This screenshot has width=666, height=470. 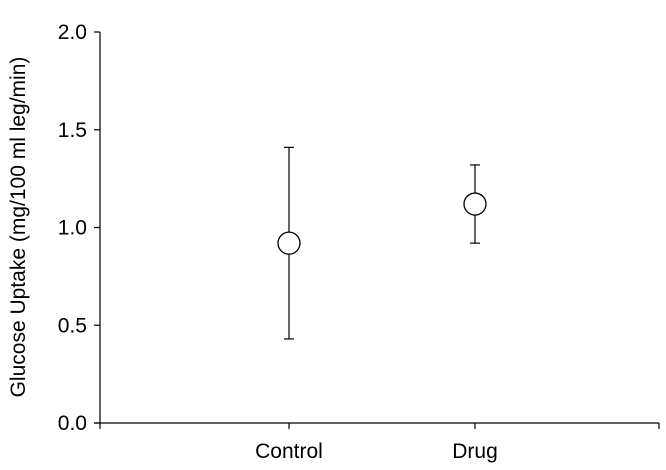 What do you see at coordinates (289, 451) in the screenshot?
I see `x-tick-label: Control` at bounding box center [289, 451].